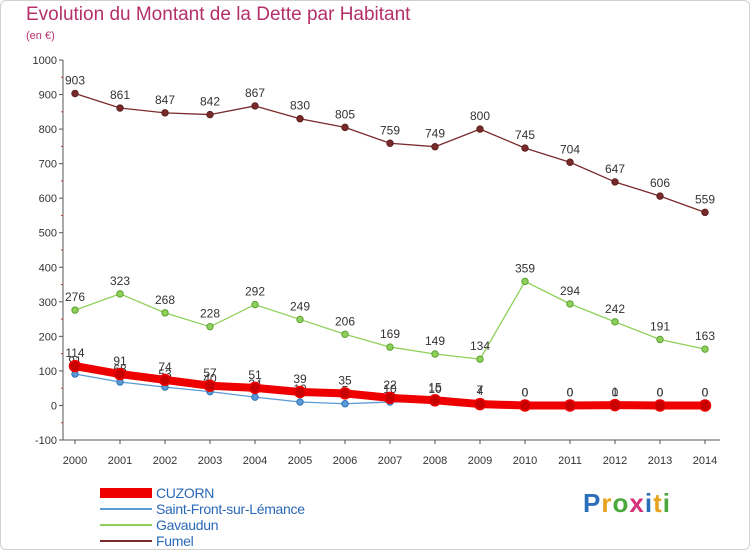 The width and height of the screenshot is (750, 550). I want to click on data-label: 149, so click(435, 341).